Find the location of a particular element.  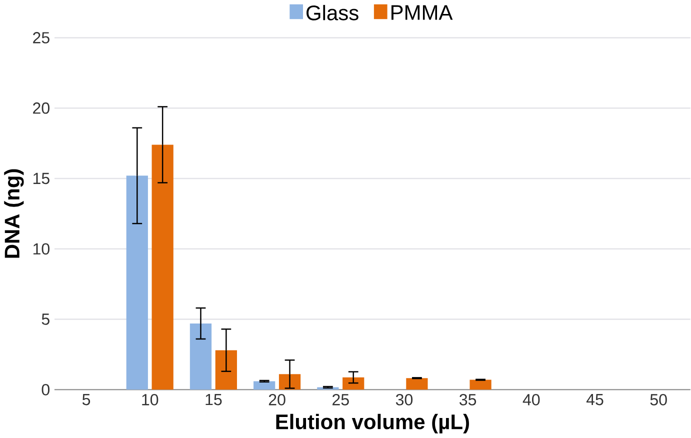

x-tick-label: 40 is located at coordinates (531, 400).